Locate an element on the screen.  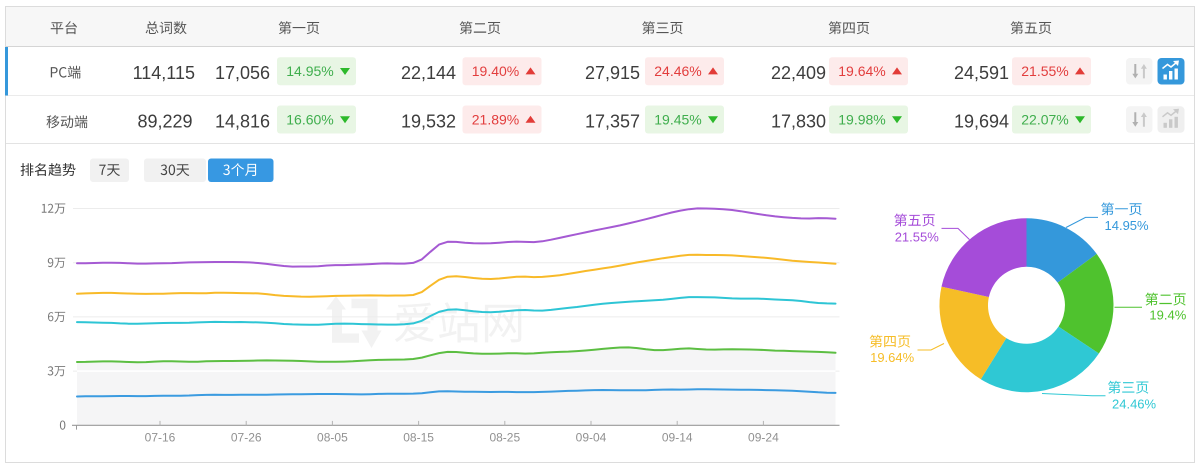
svg-text: 09-14 is located at coordinates (677, 438).